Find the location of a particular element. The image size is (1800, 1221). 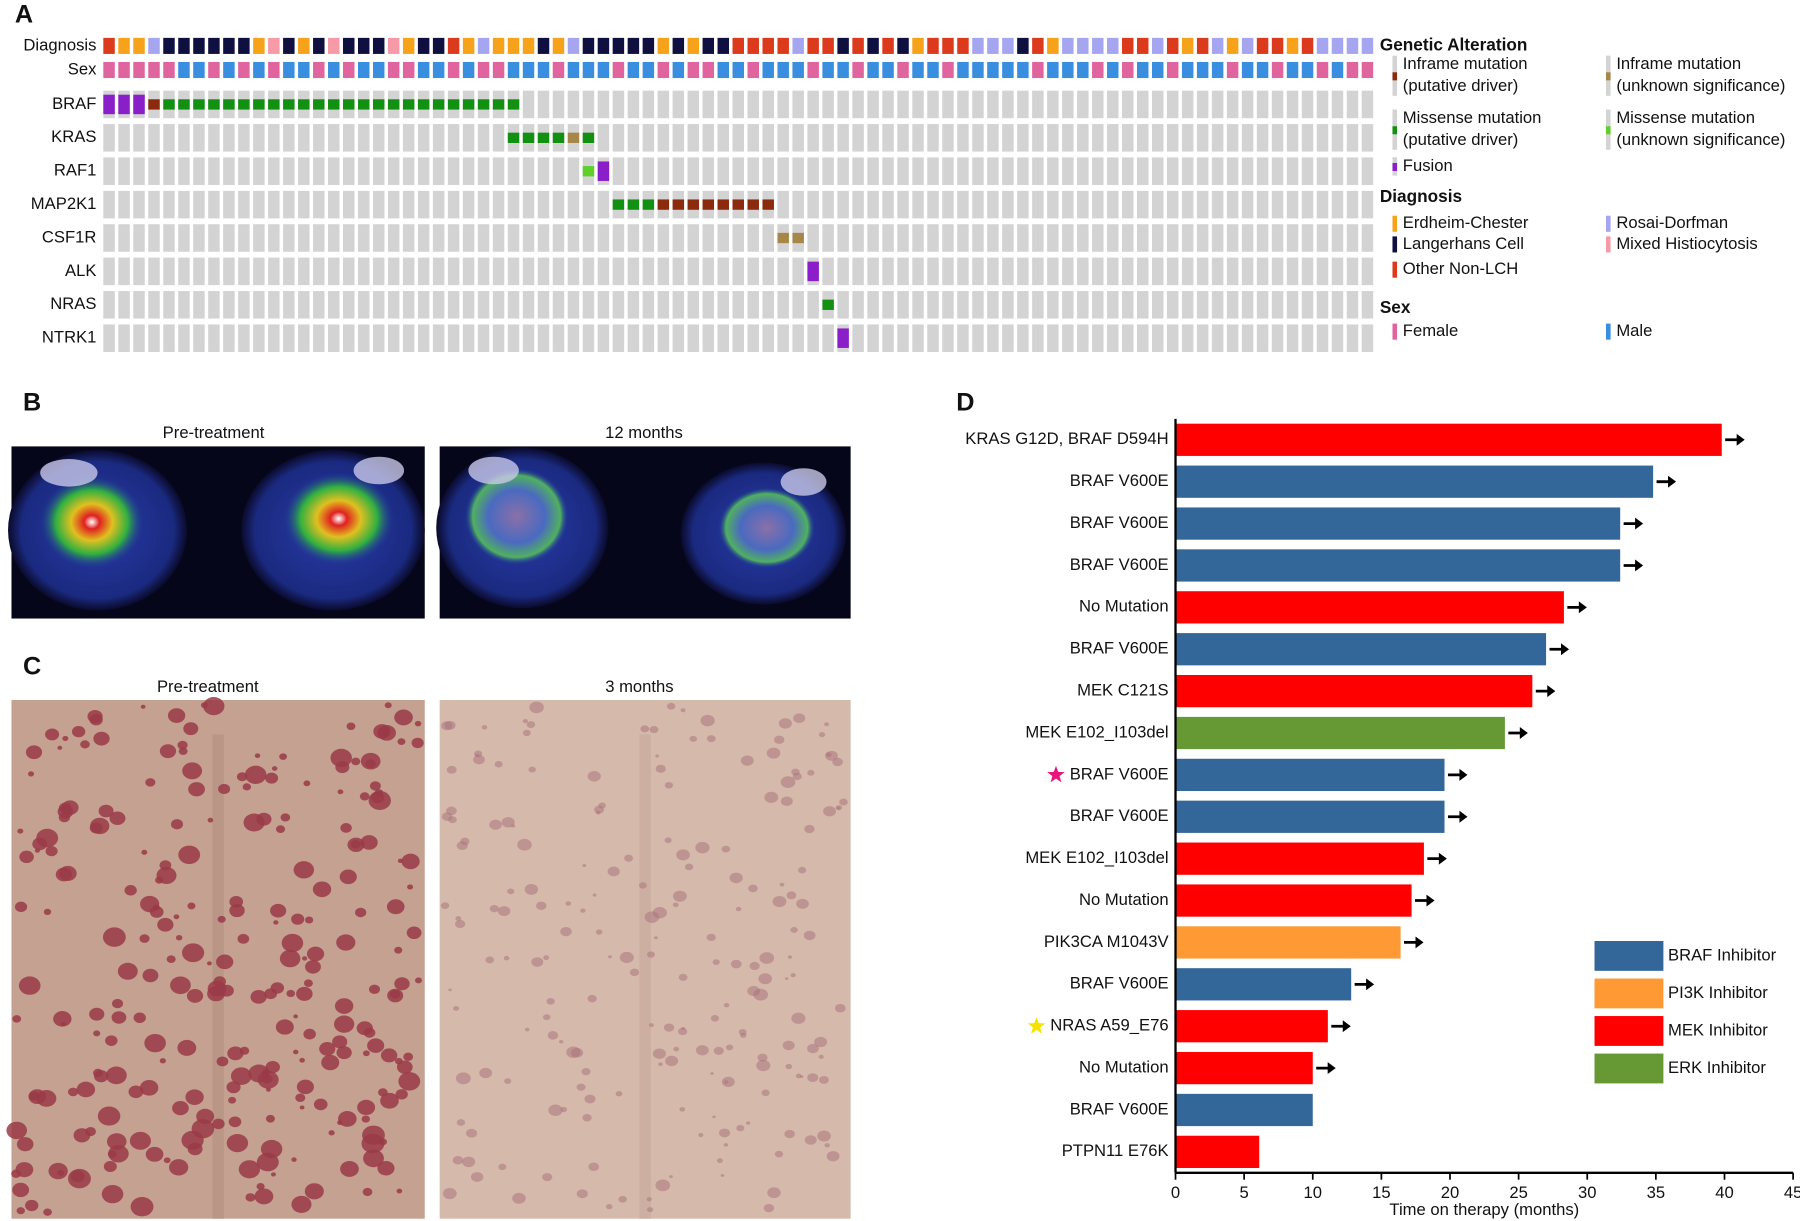

legend-swatch is located at coordinates (1395, 331).